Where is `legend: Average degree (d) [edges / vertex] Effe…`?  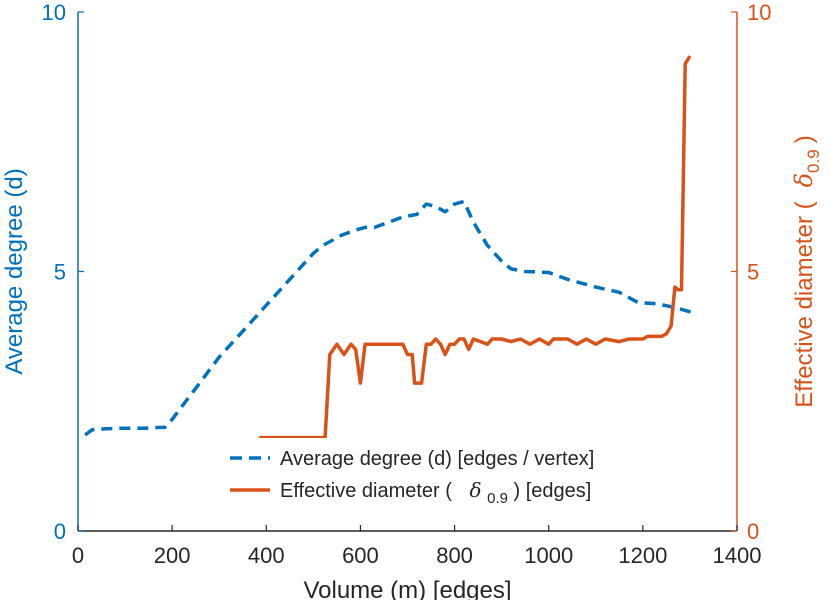
legend: Average degree (d) [edges / vertex] Effe… is located at coordinates (446, 473).